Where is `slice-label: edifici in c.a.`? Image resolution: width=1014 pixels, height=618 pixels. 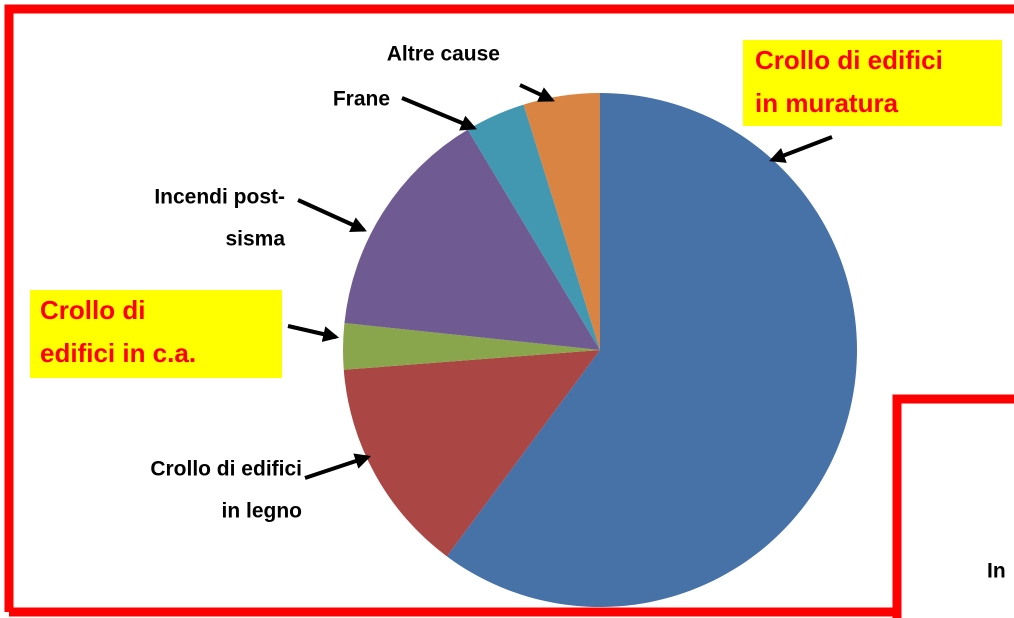
slice-label: edifici in c.a. is located at coordinates (118, 353).